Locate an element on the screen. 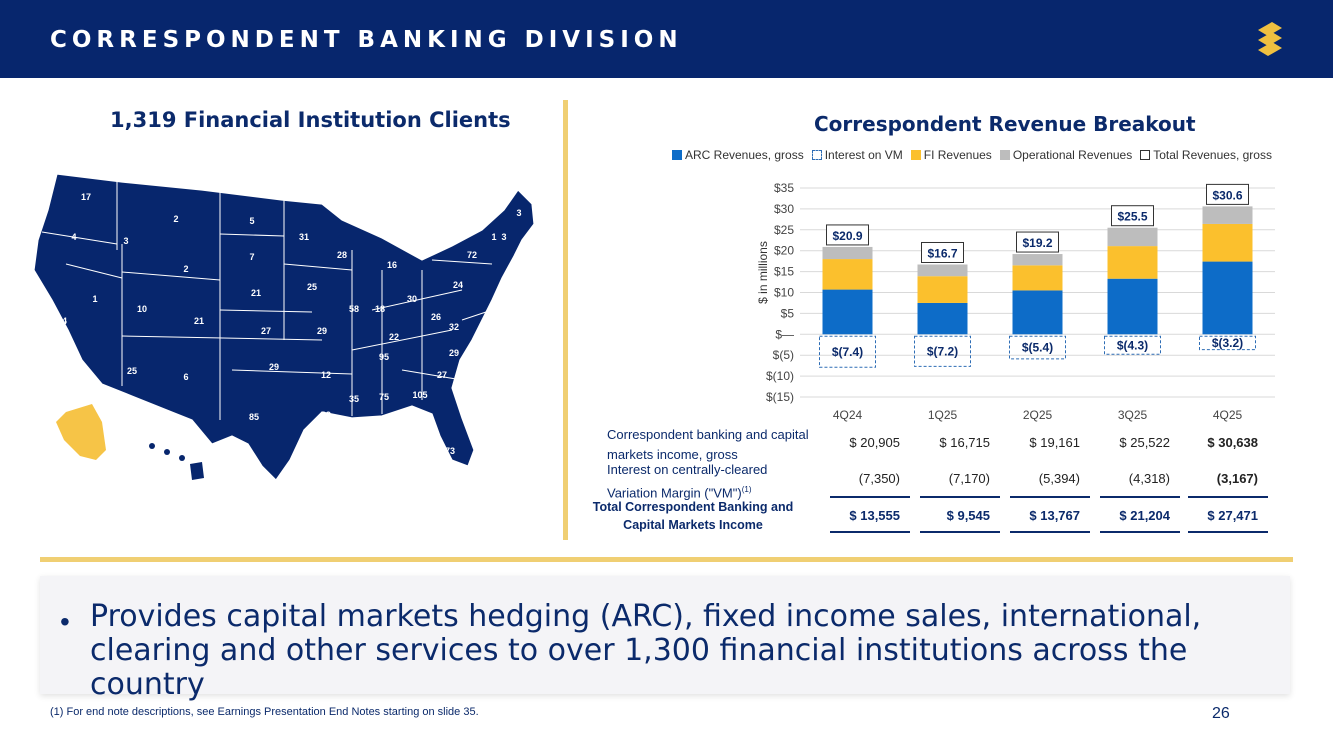 Image resolution: width=1333 pixels, height=749 pixels. page-number: 26 is located at coordinates (1221, 713).